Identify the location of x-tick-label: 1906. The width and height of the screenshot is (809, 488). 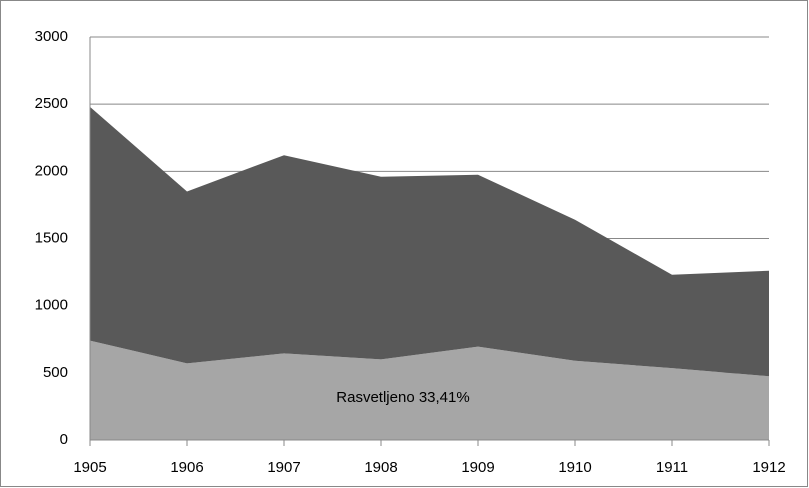
(186, 467).